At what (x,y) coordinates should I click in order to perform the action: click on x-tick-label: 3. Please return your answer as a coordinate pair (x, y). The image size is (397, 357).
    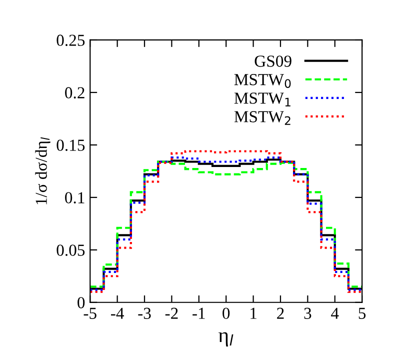
    Looking at the image, I should click on (308, 313).